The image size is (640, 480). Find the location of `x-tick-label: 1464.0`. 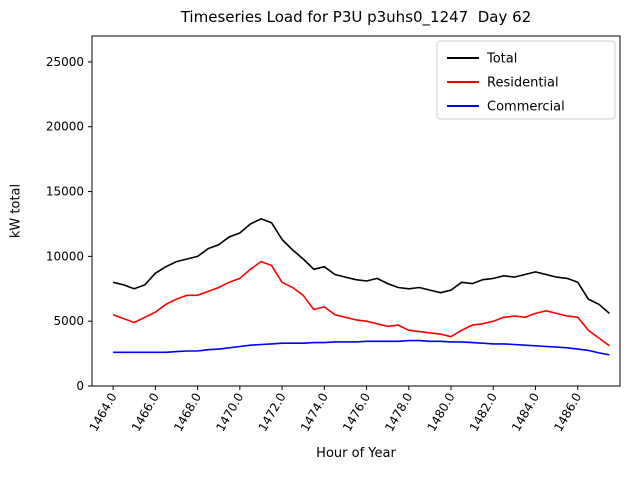

x-tick-label: 1464.0 is located at coordinates (103, 412).